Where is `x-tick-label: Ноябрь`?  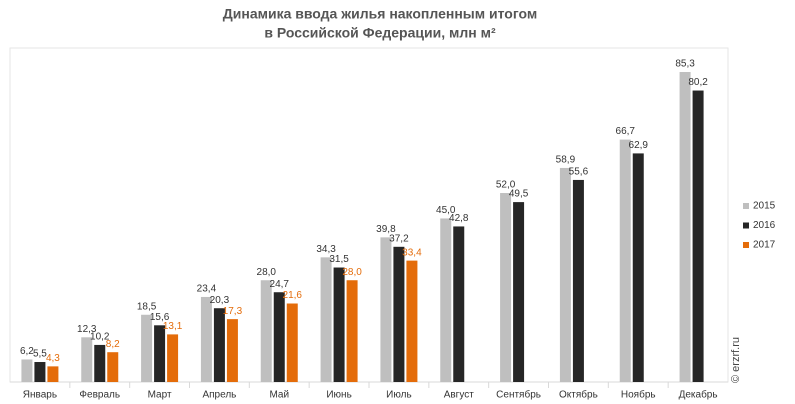 x-tick-label: Ноябрь is located at coordinates (638, 395).